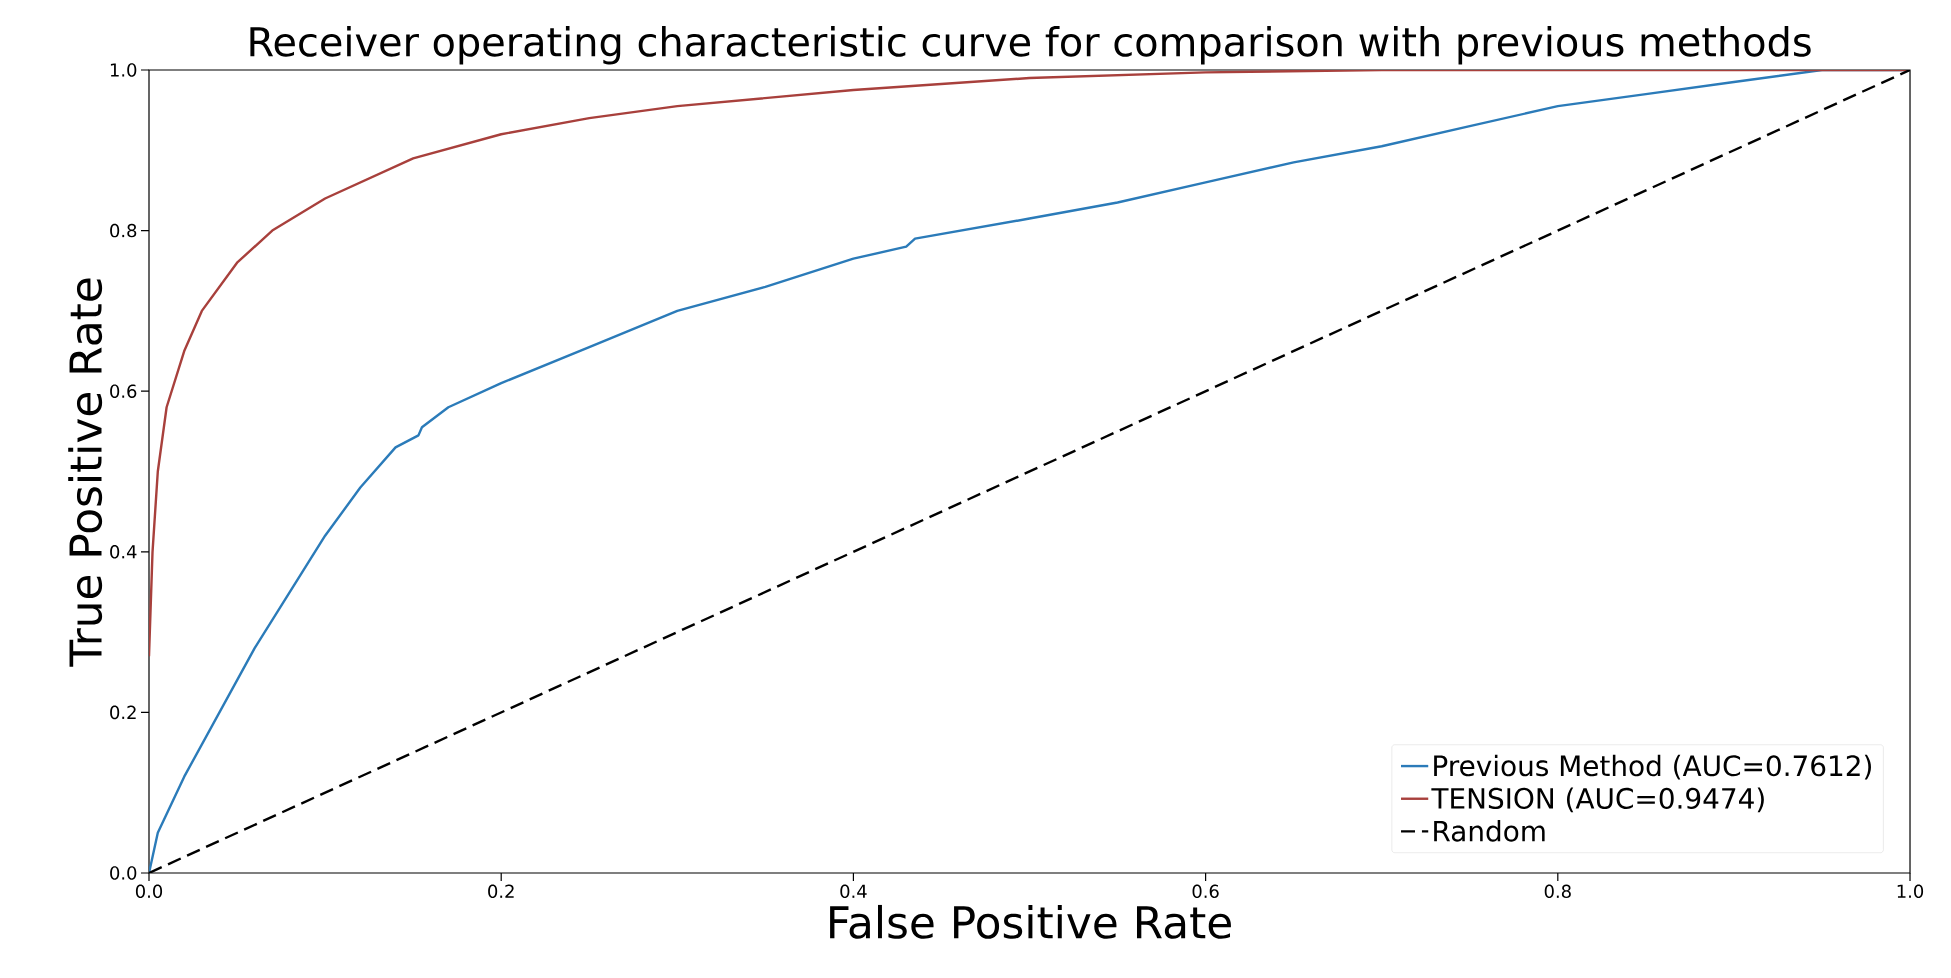 This screenshot has height=978, width=1951. What do you see at coordinates (1030, 921) in the screenshot?
I see `x-axis-title: False Positive Rate` at bounding box center [1030, 921].